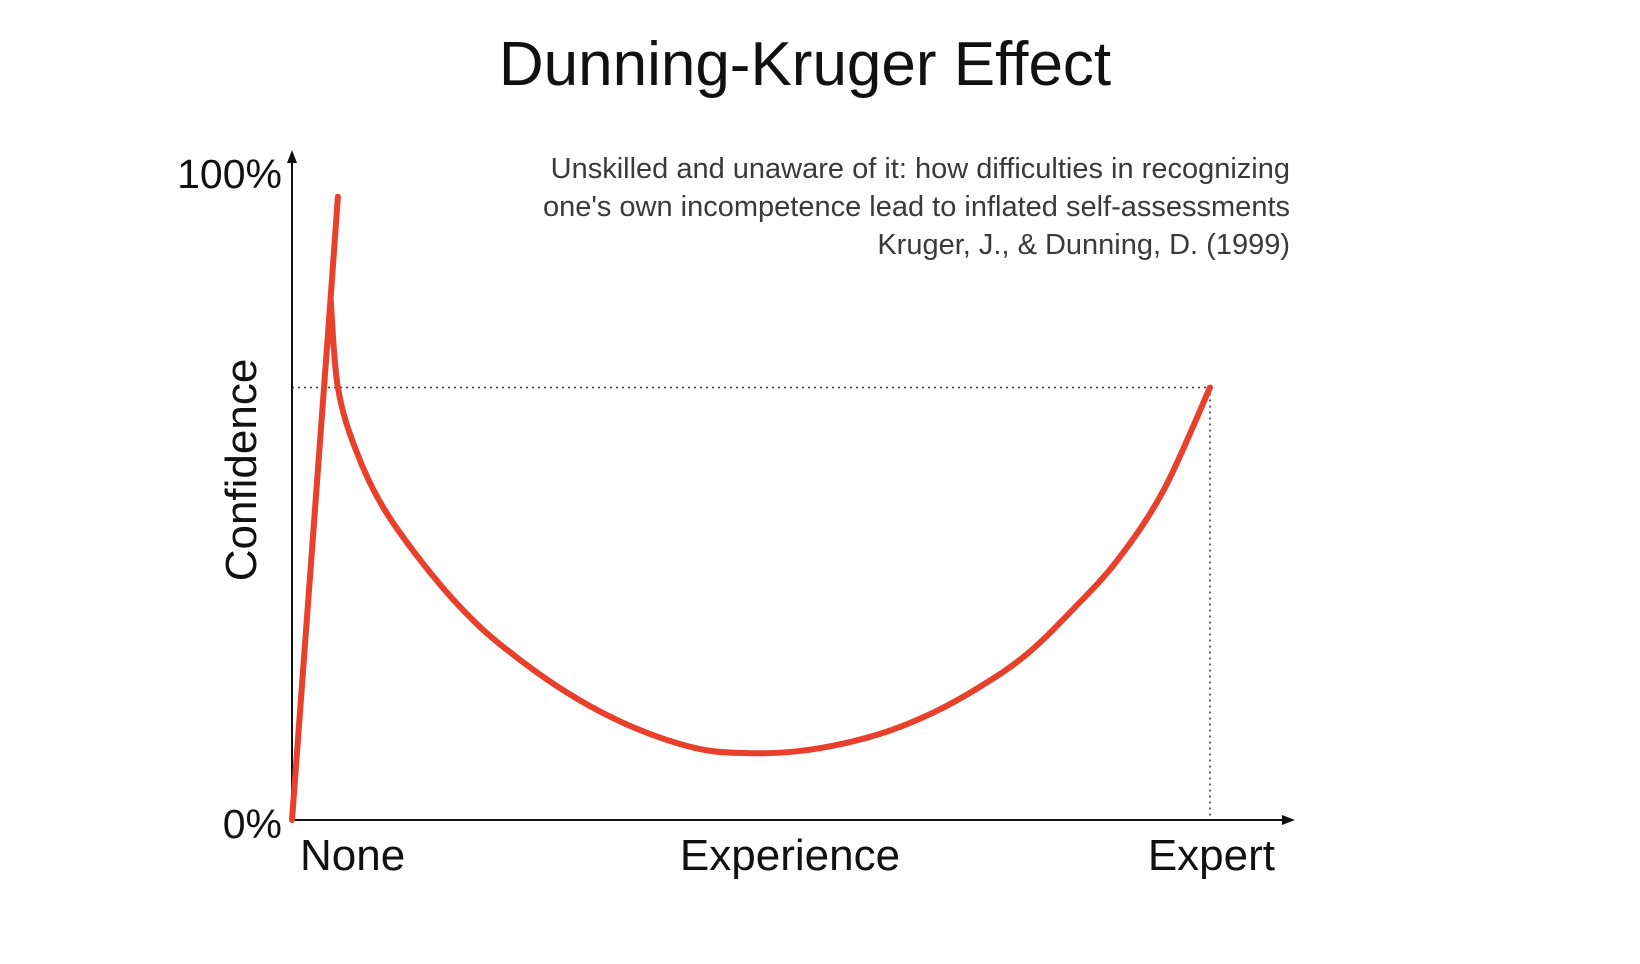 The height and width of the screenshot is (964, 1640). I want to click on x-axis-label: Experience, so click(790, 855).